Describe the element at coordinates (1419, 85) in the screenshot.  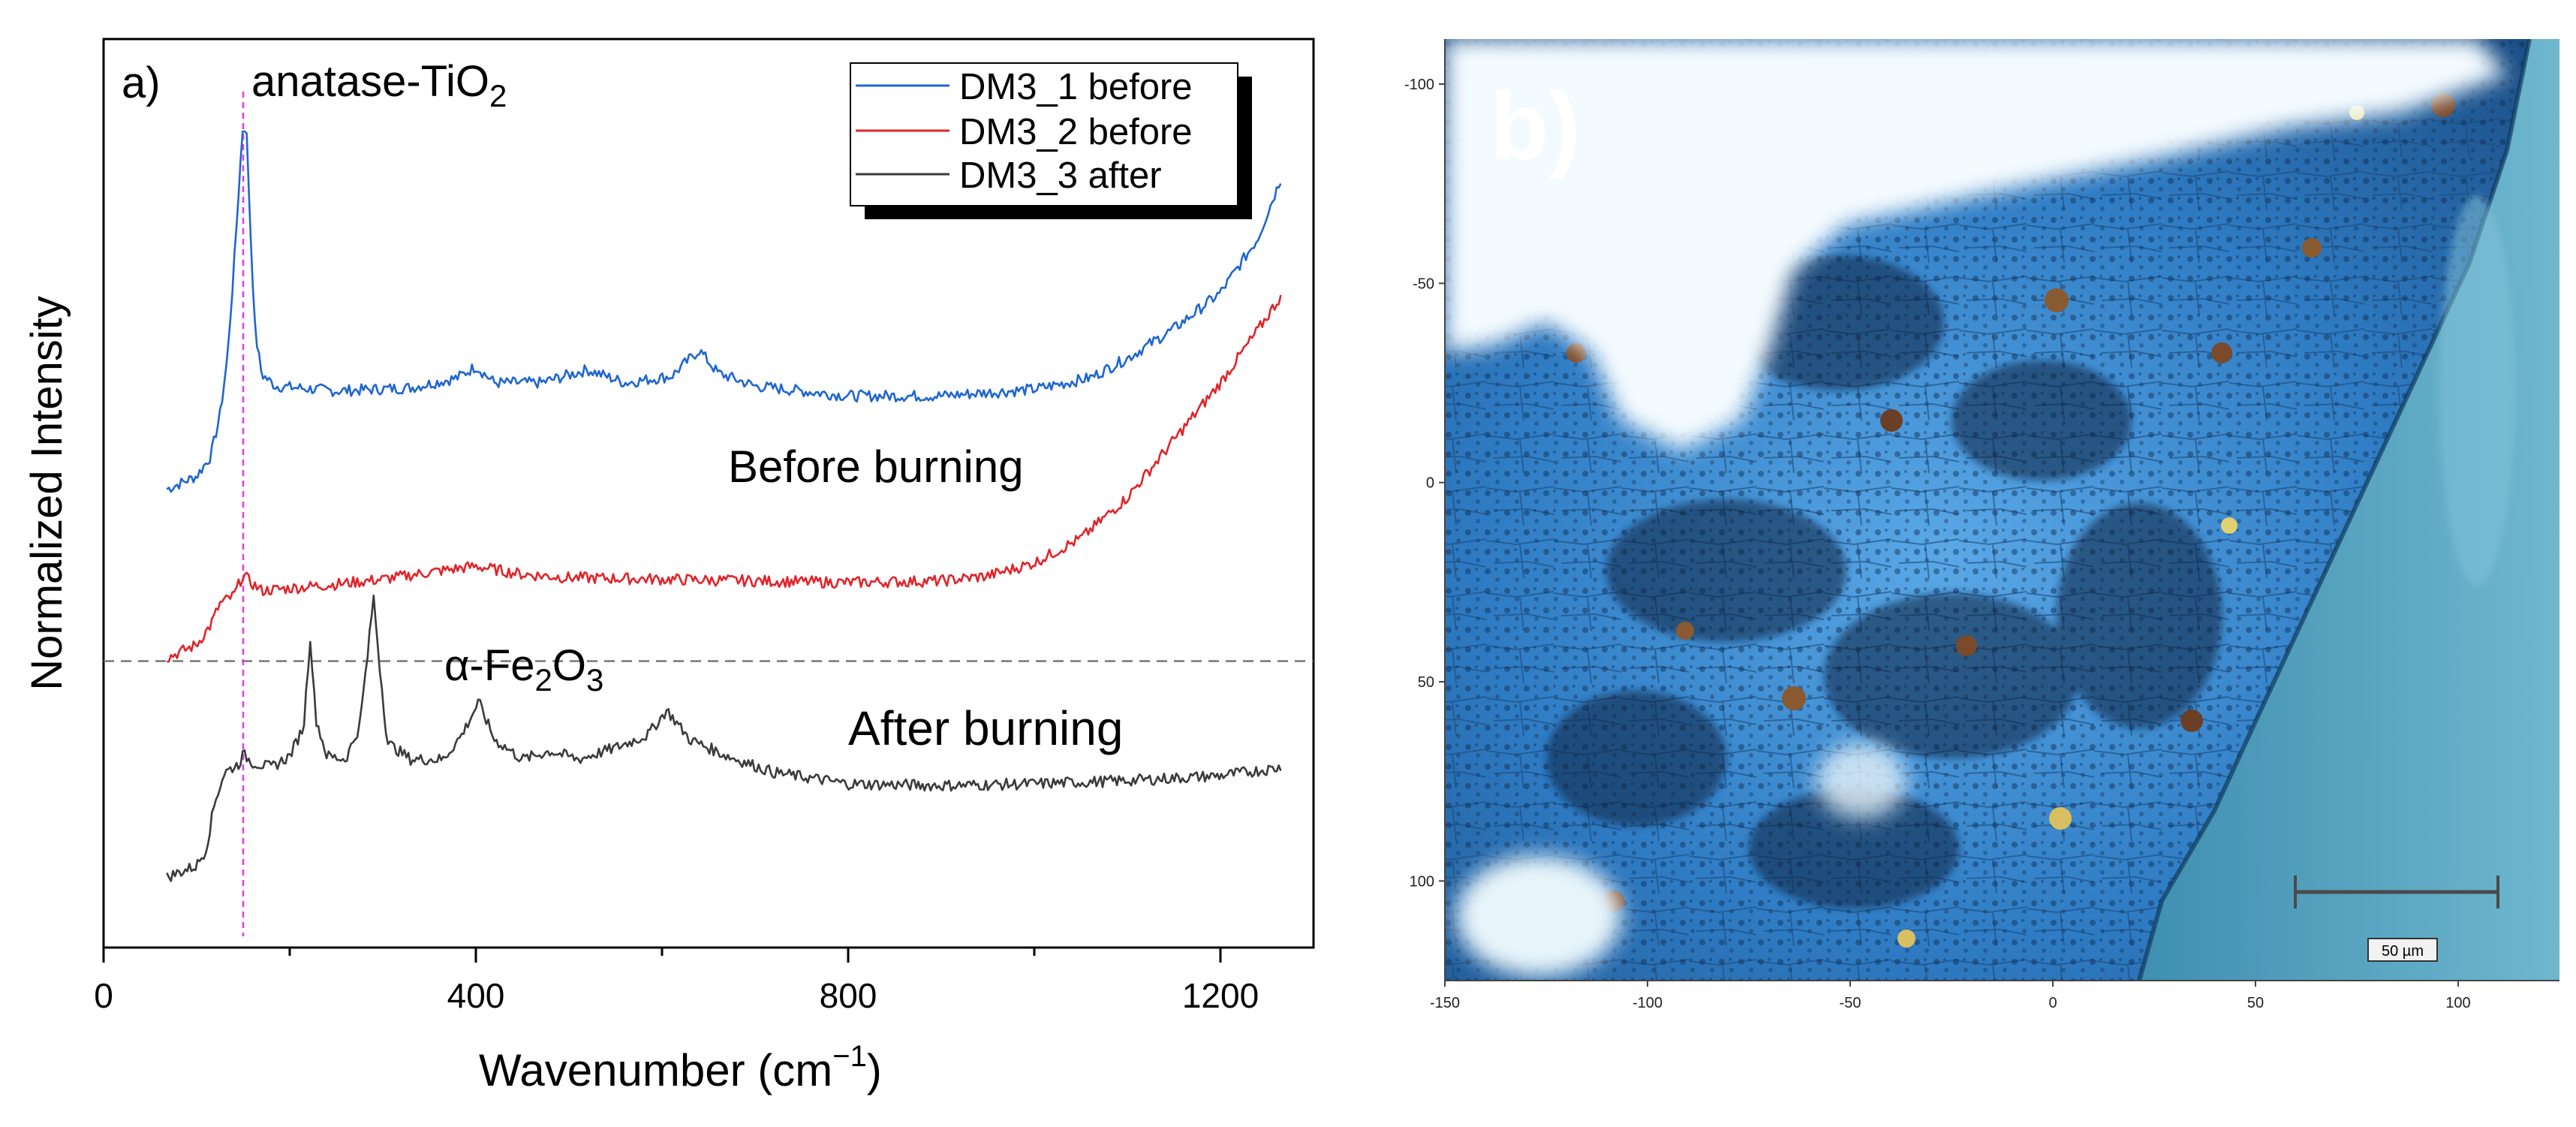
I see `micrograph-y-tick-label: -100` at that location.